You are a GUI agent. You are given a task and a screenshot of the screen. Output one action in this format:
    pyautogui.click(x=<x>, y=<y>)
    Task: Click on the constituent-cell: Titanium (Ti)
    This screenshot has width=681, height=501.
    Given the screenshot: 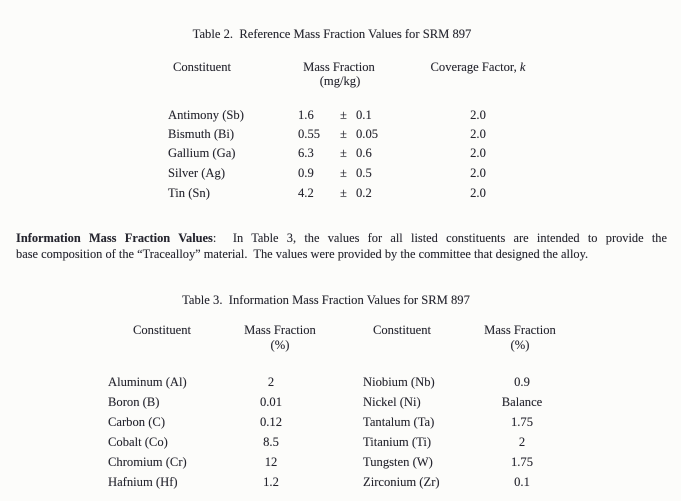 What is the action you would take?
    pyautogui.click(x=397, y=442)
    